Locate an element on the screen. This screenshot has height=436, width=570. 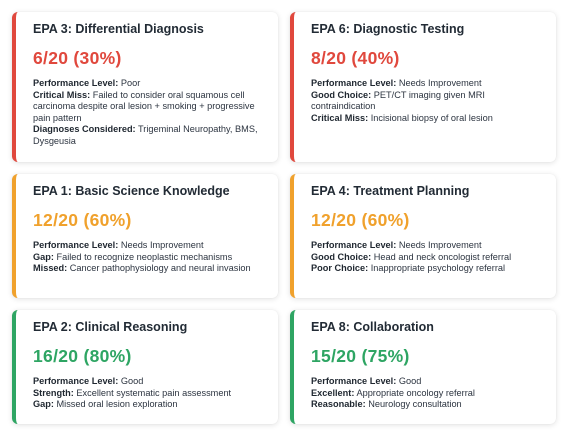
card-title: EPA 8: Collaboration is located at coordinates (372, 327).